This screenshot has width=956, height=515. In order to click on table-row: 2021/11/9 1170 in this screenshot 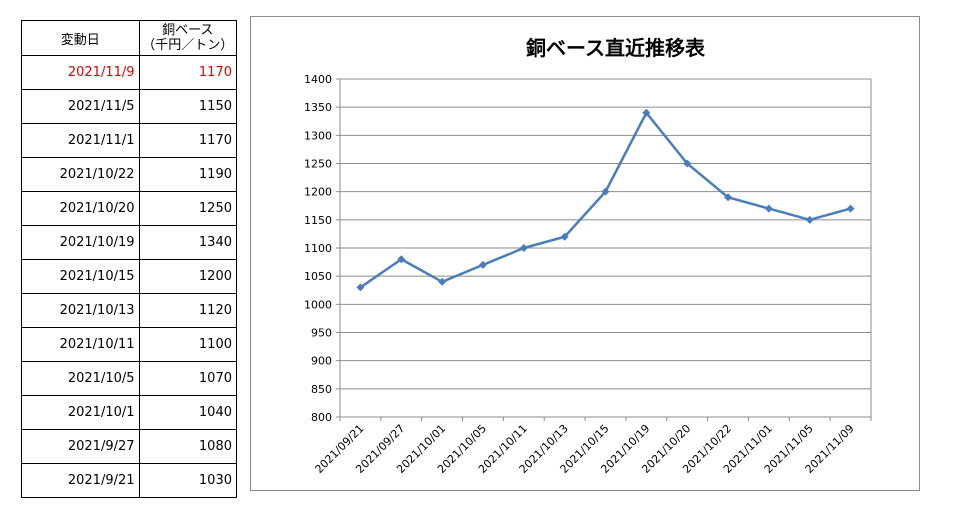, I will do `click(129, 72)`.